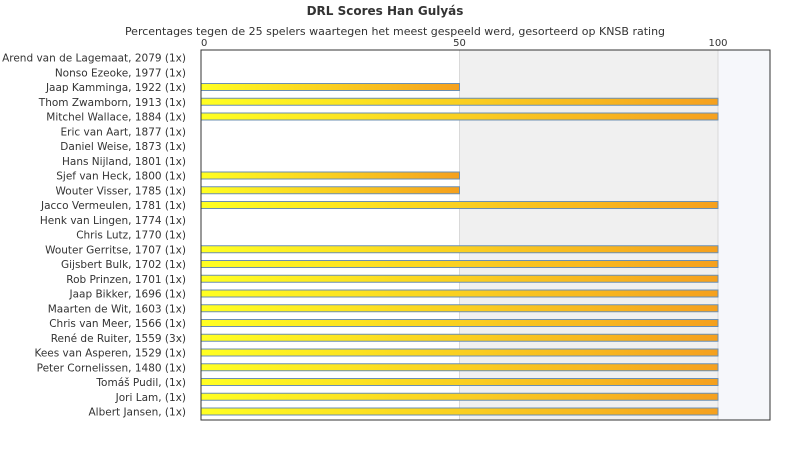  What do you see at coordinates (94, 59) in the screenshot?
I see `y-category-label: Arend van de Lagemaat, 2079 (1x)` at bounding box center [94, 59].